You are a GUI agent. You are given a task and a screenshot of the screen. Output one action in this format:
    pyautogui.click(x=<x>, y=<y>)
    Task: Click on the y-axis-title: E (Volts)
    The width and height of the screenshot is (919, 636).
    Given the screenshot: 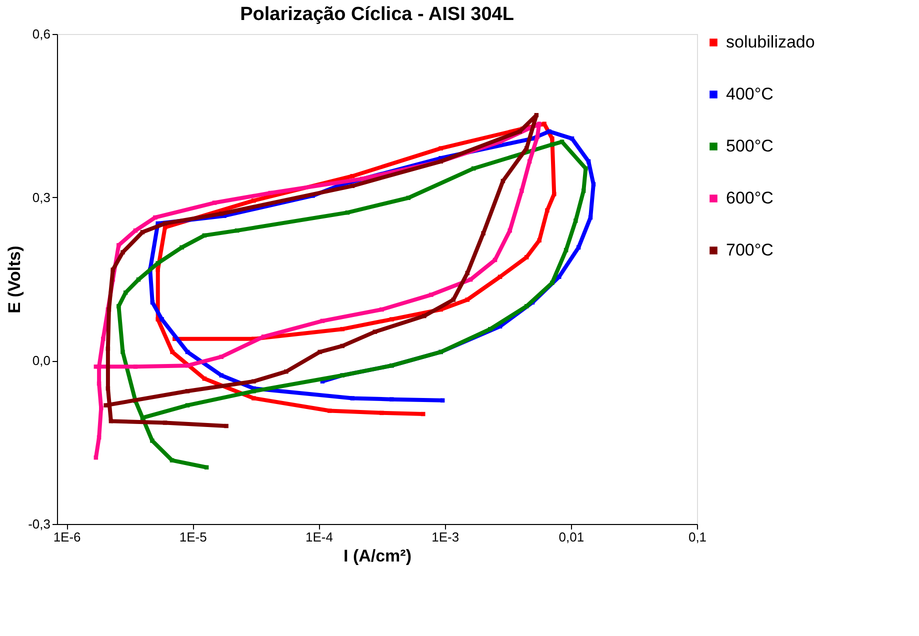 What is the action you would take?
    pyautogui.click(x=14, y=280)
    